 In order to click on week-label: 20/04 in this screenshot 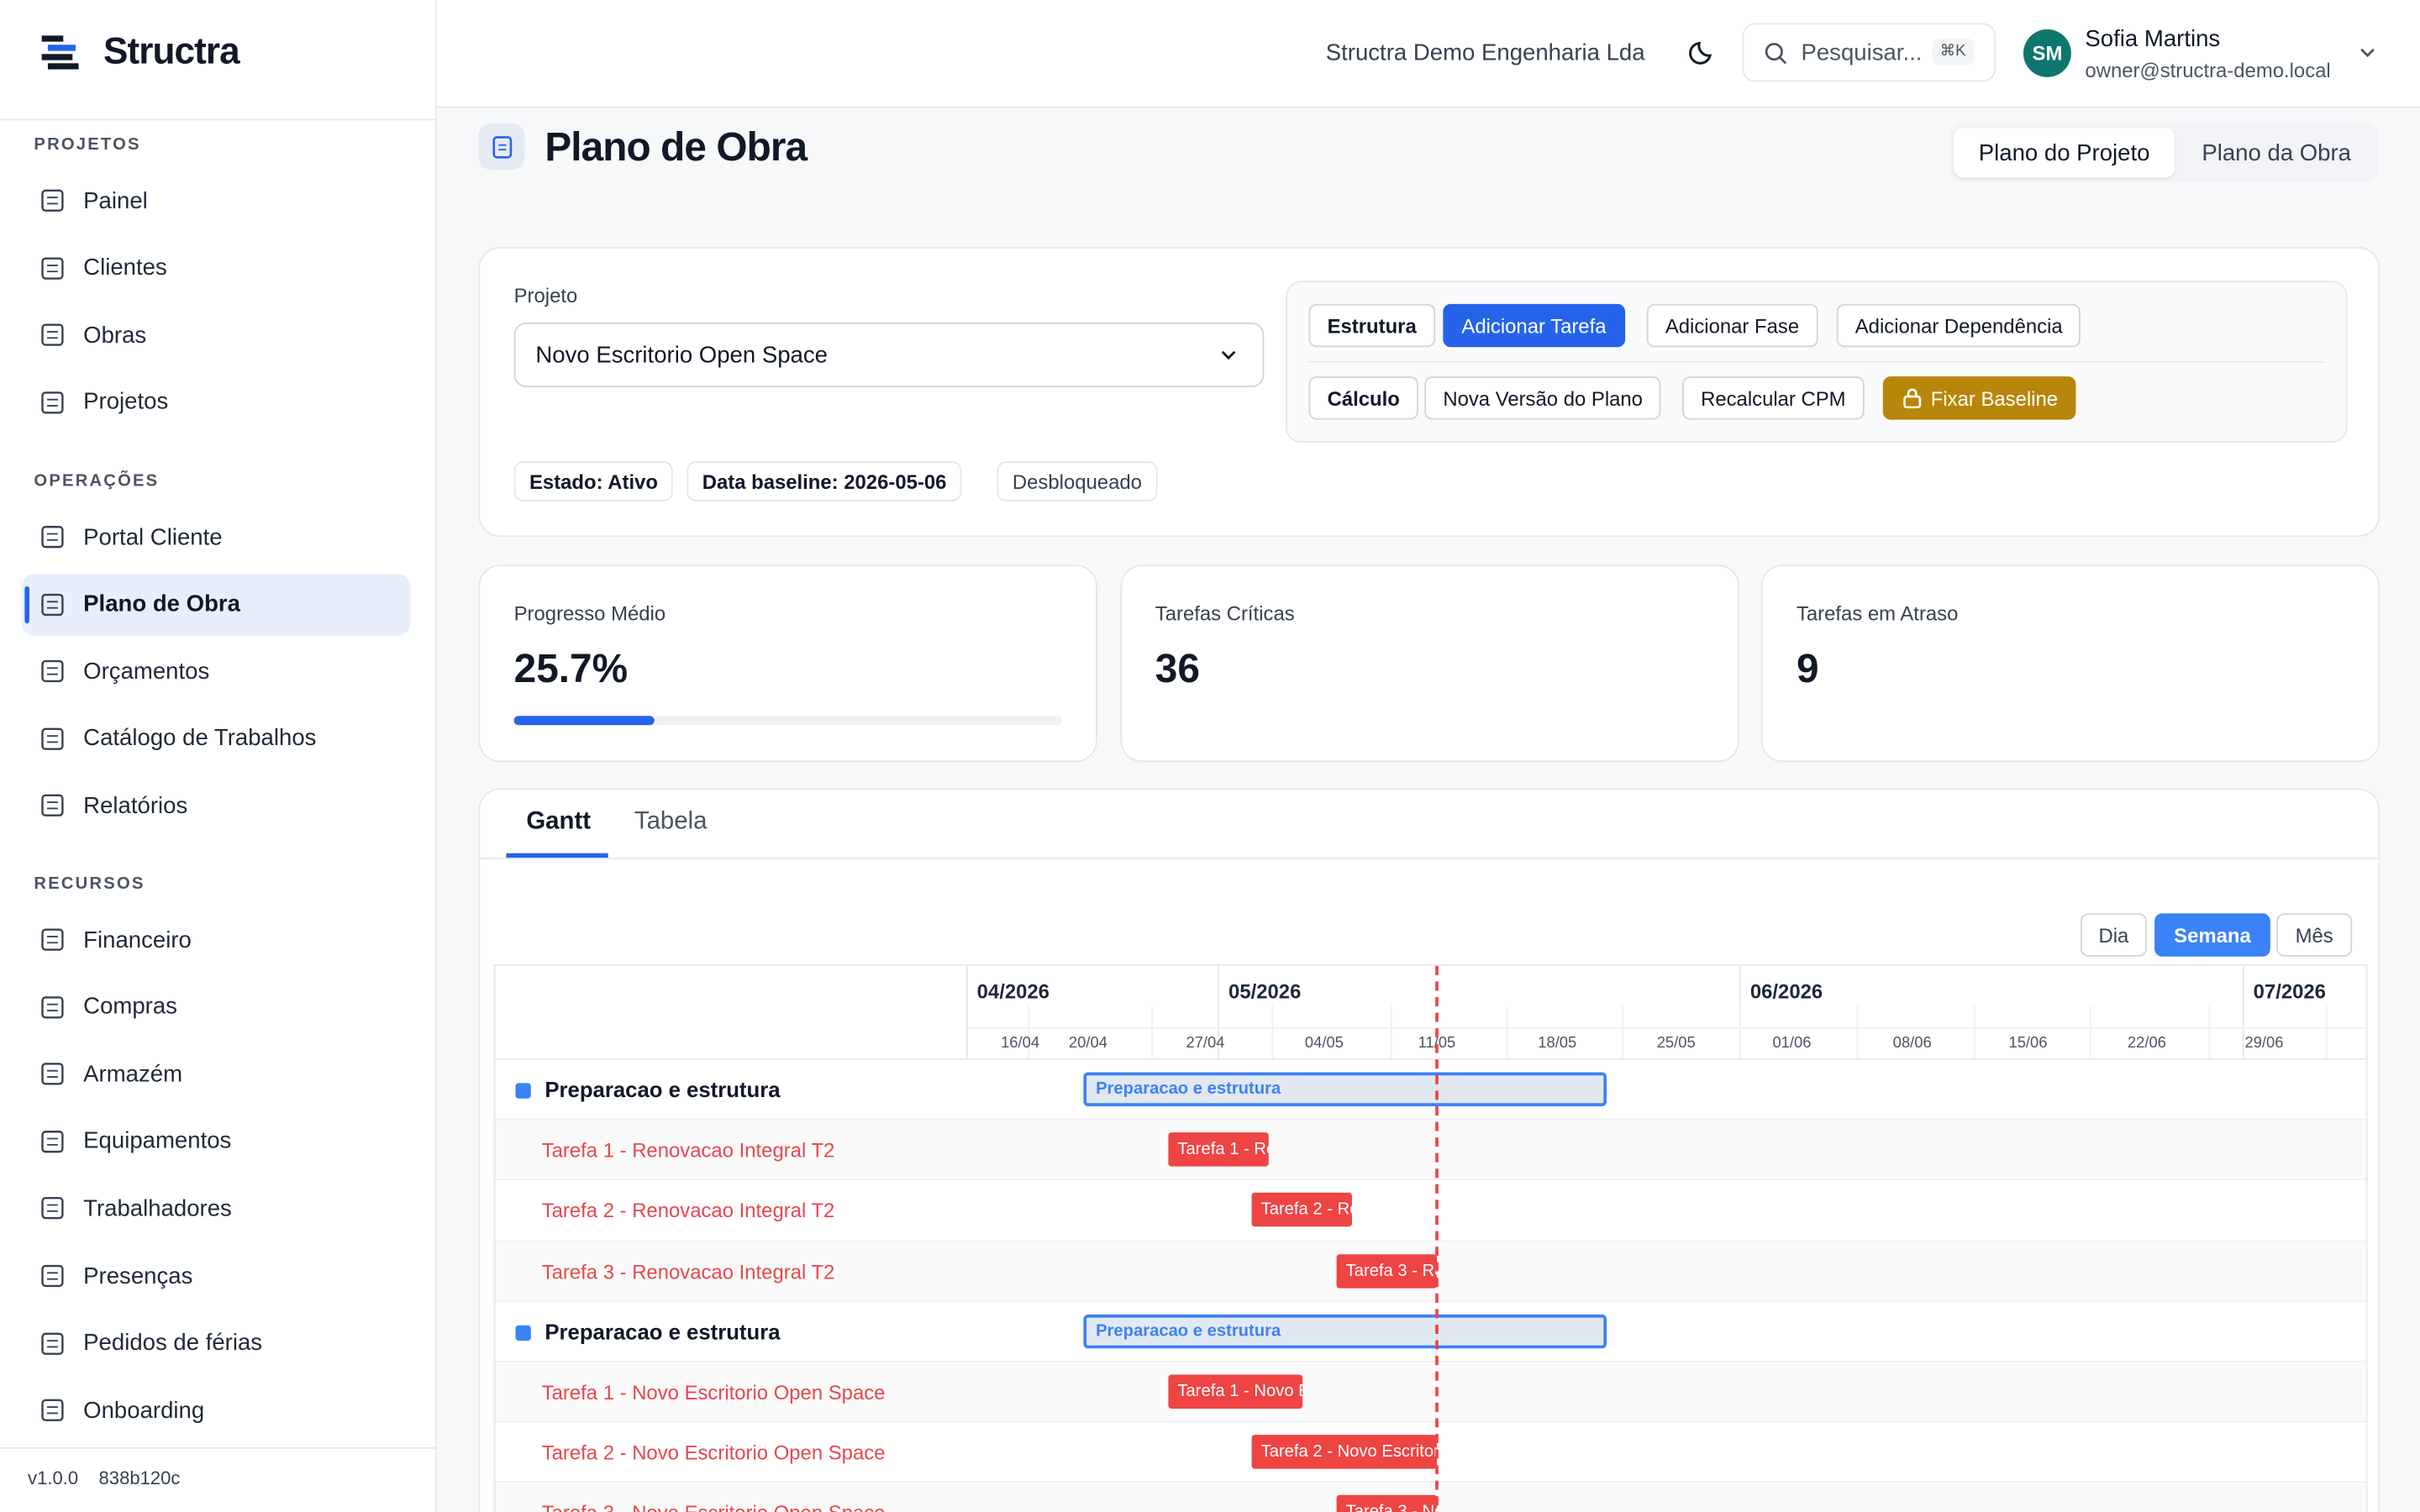, I will do `click(1087, 1044)`.